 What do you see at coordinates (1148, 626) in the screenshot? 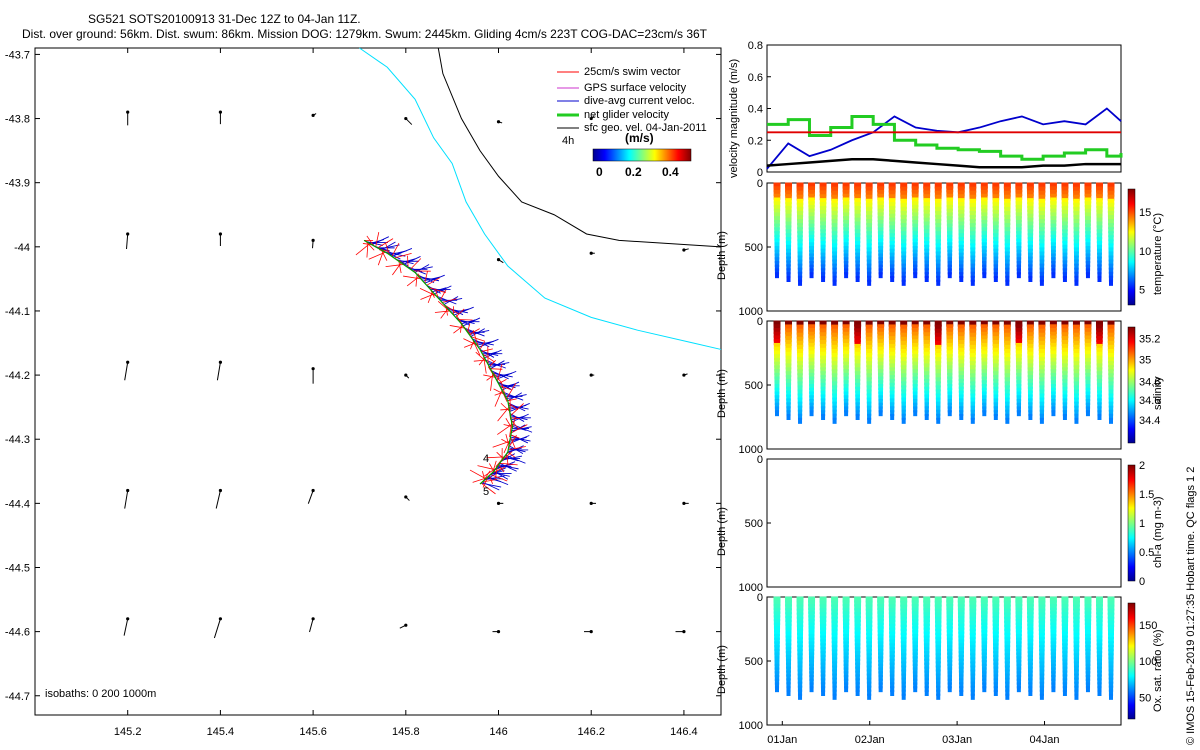
I see `ox-cbar-tick: 150` at bounding box center [1148, 626].